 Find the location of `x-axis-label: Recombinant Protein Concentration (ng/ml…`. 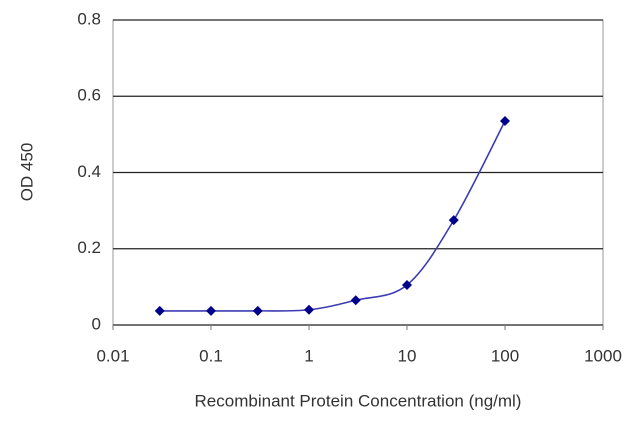

x-axis-label: Recombinant Protein Concentration (ng/ml… is located at coordinates (358, 400).